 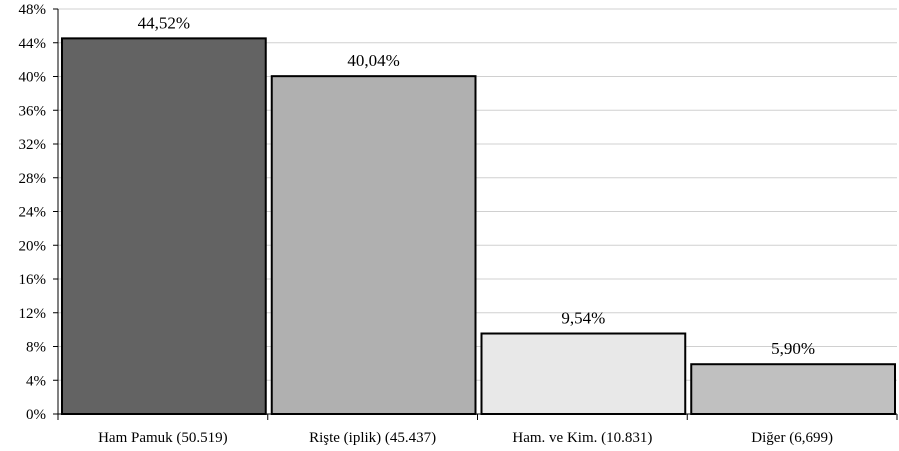 What do you see at coordinates (583, 318) in the screenshot?
I see `data-label: 9,54%` at bounding box center [583, 318].